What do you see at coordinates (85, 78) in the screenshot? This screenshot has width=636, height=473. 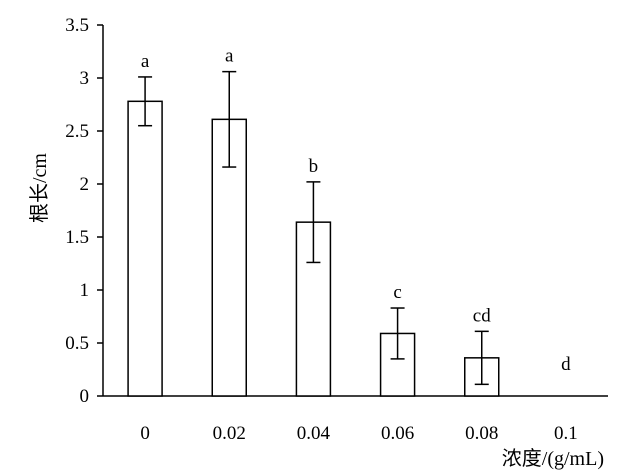 I see `y-tick-label: 3` at bounding box center [85, 78].